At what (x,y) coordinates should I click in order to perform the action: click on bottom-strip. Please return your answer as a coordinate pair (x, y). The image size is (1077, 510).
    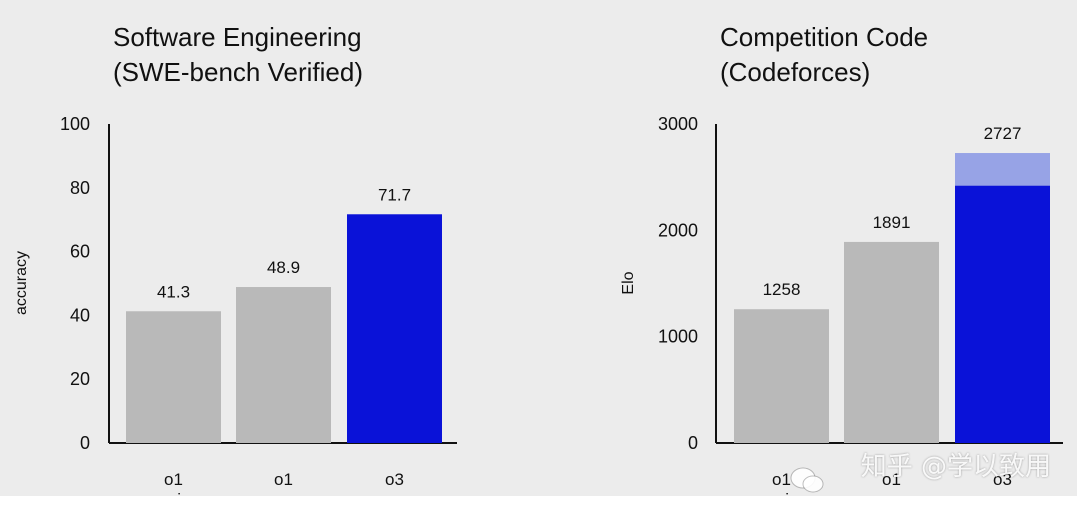
    Looking at the image, I should click on (538, 503).